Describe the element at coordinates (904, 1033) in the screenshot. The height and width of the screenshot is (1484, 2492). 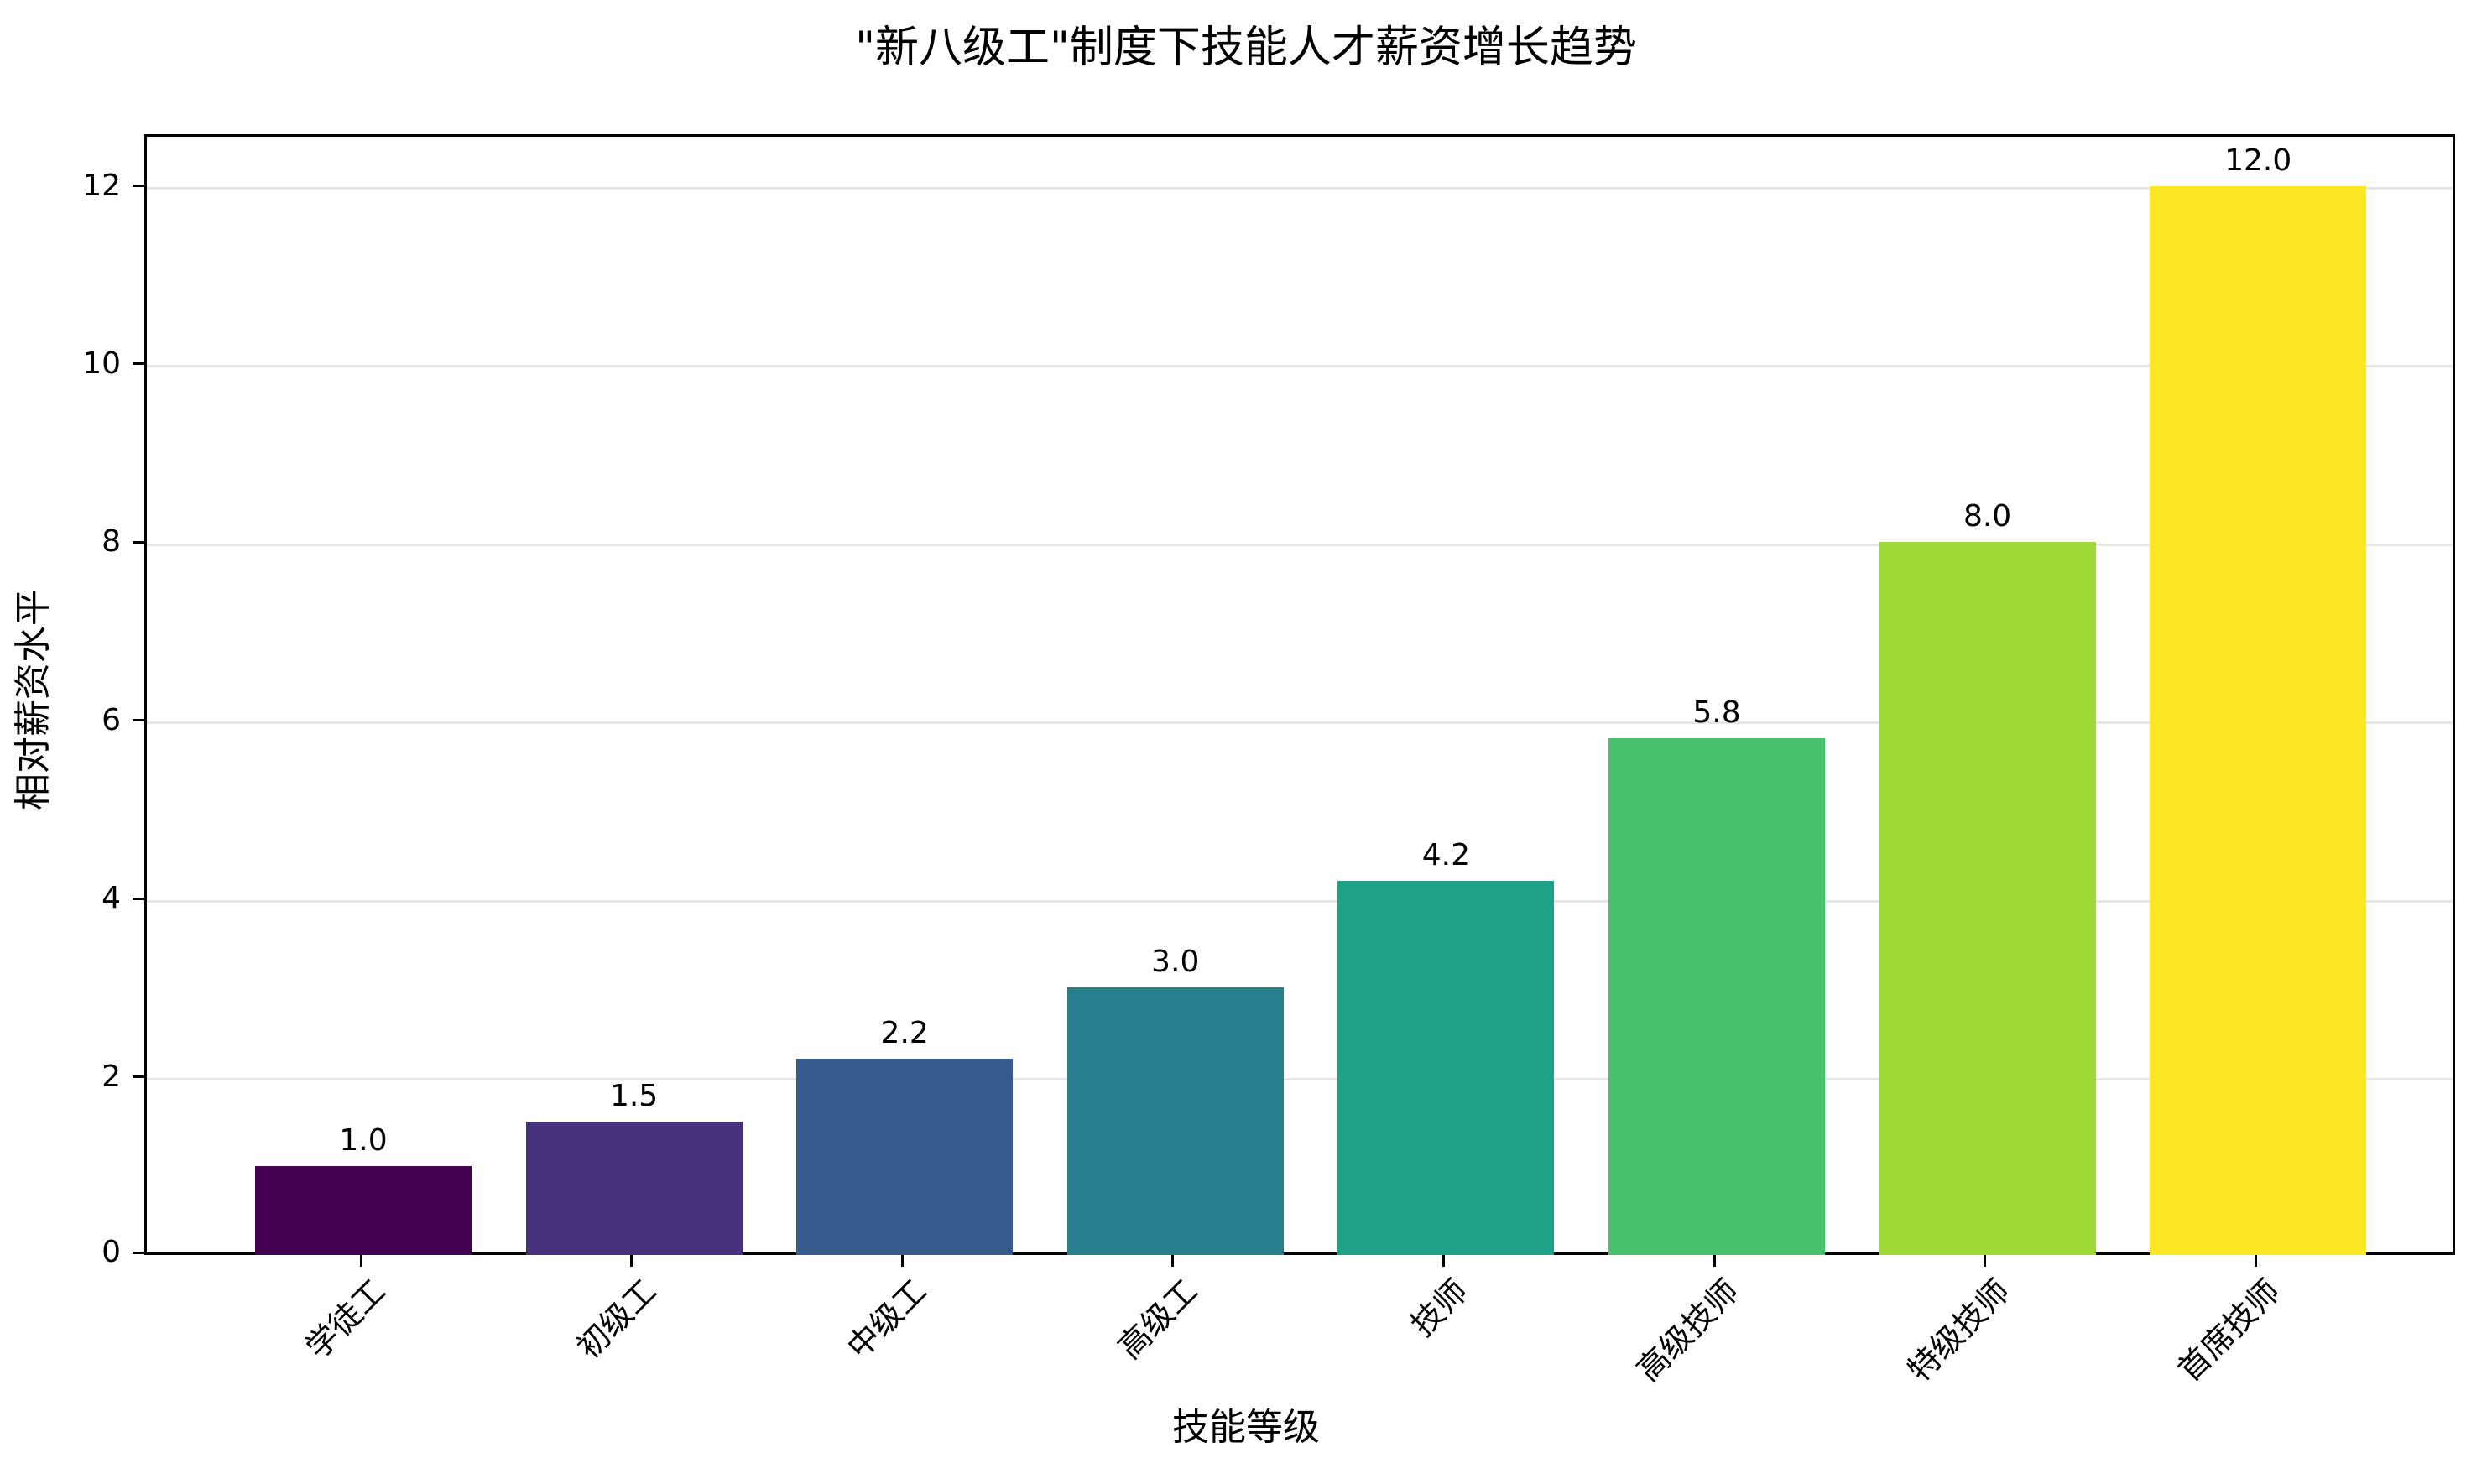
I see `bar-value-label: 2.2` at that location.